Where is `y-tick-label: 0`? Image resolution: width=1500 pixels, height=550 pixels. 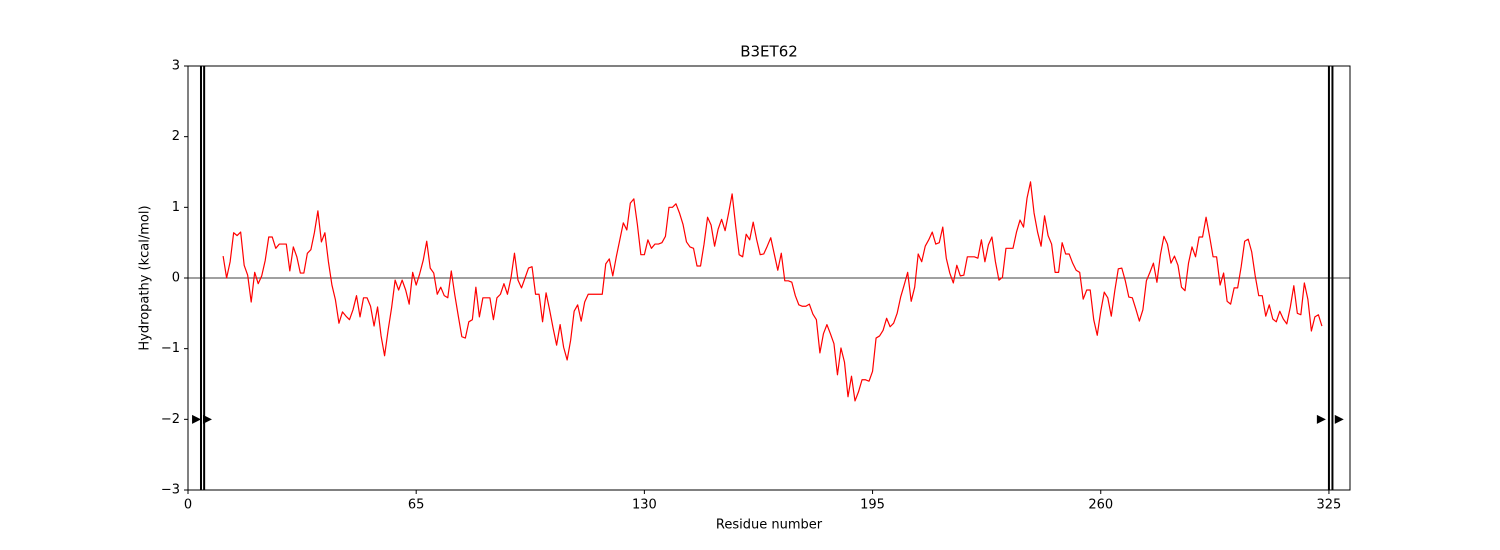
y-tick-label: 0 is located at coordinates (176, 278).